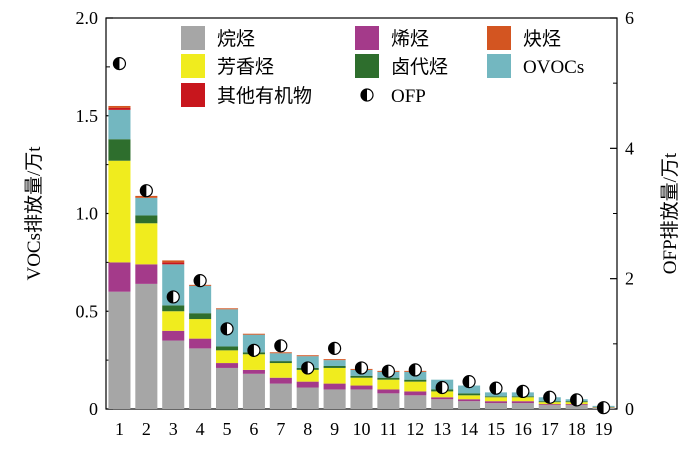  What do you see at coordinates (410, 39) in the screenshot?
I see `legend-label: 烯烃` at bounding box center [410, 39].